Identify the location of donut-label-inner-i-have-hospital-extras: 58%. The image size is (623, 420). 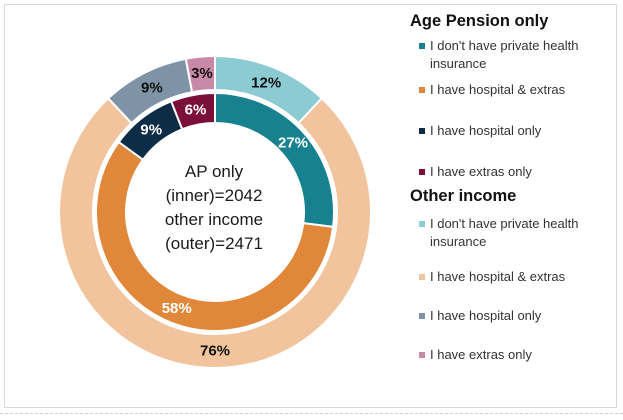
(177, 308).